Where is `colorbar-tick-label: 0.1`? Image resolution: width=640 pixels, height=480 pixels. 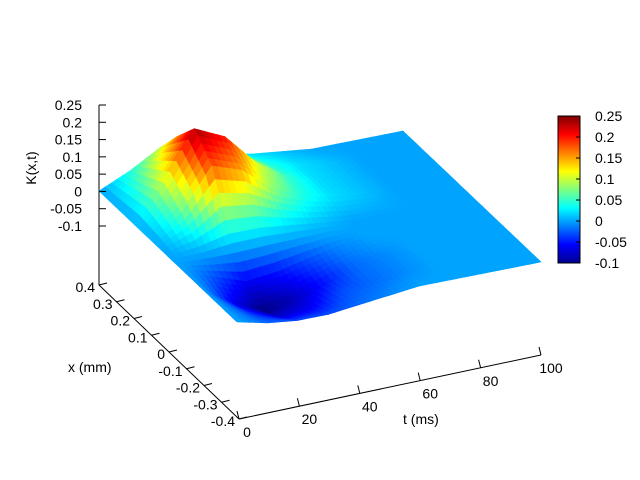
colorbar-tick-label: 0.1 is located at coordinates (605, 179).